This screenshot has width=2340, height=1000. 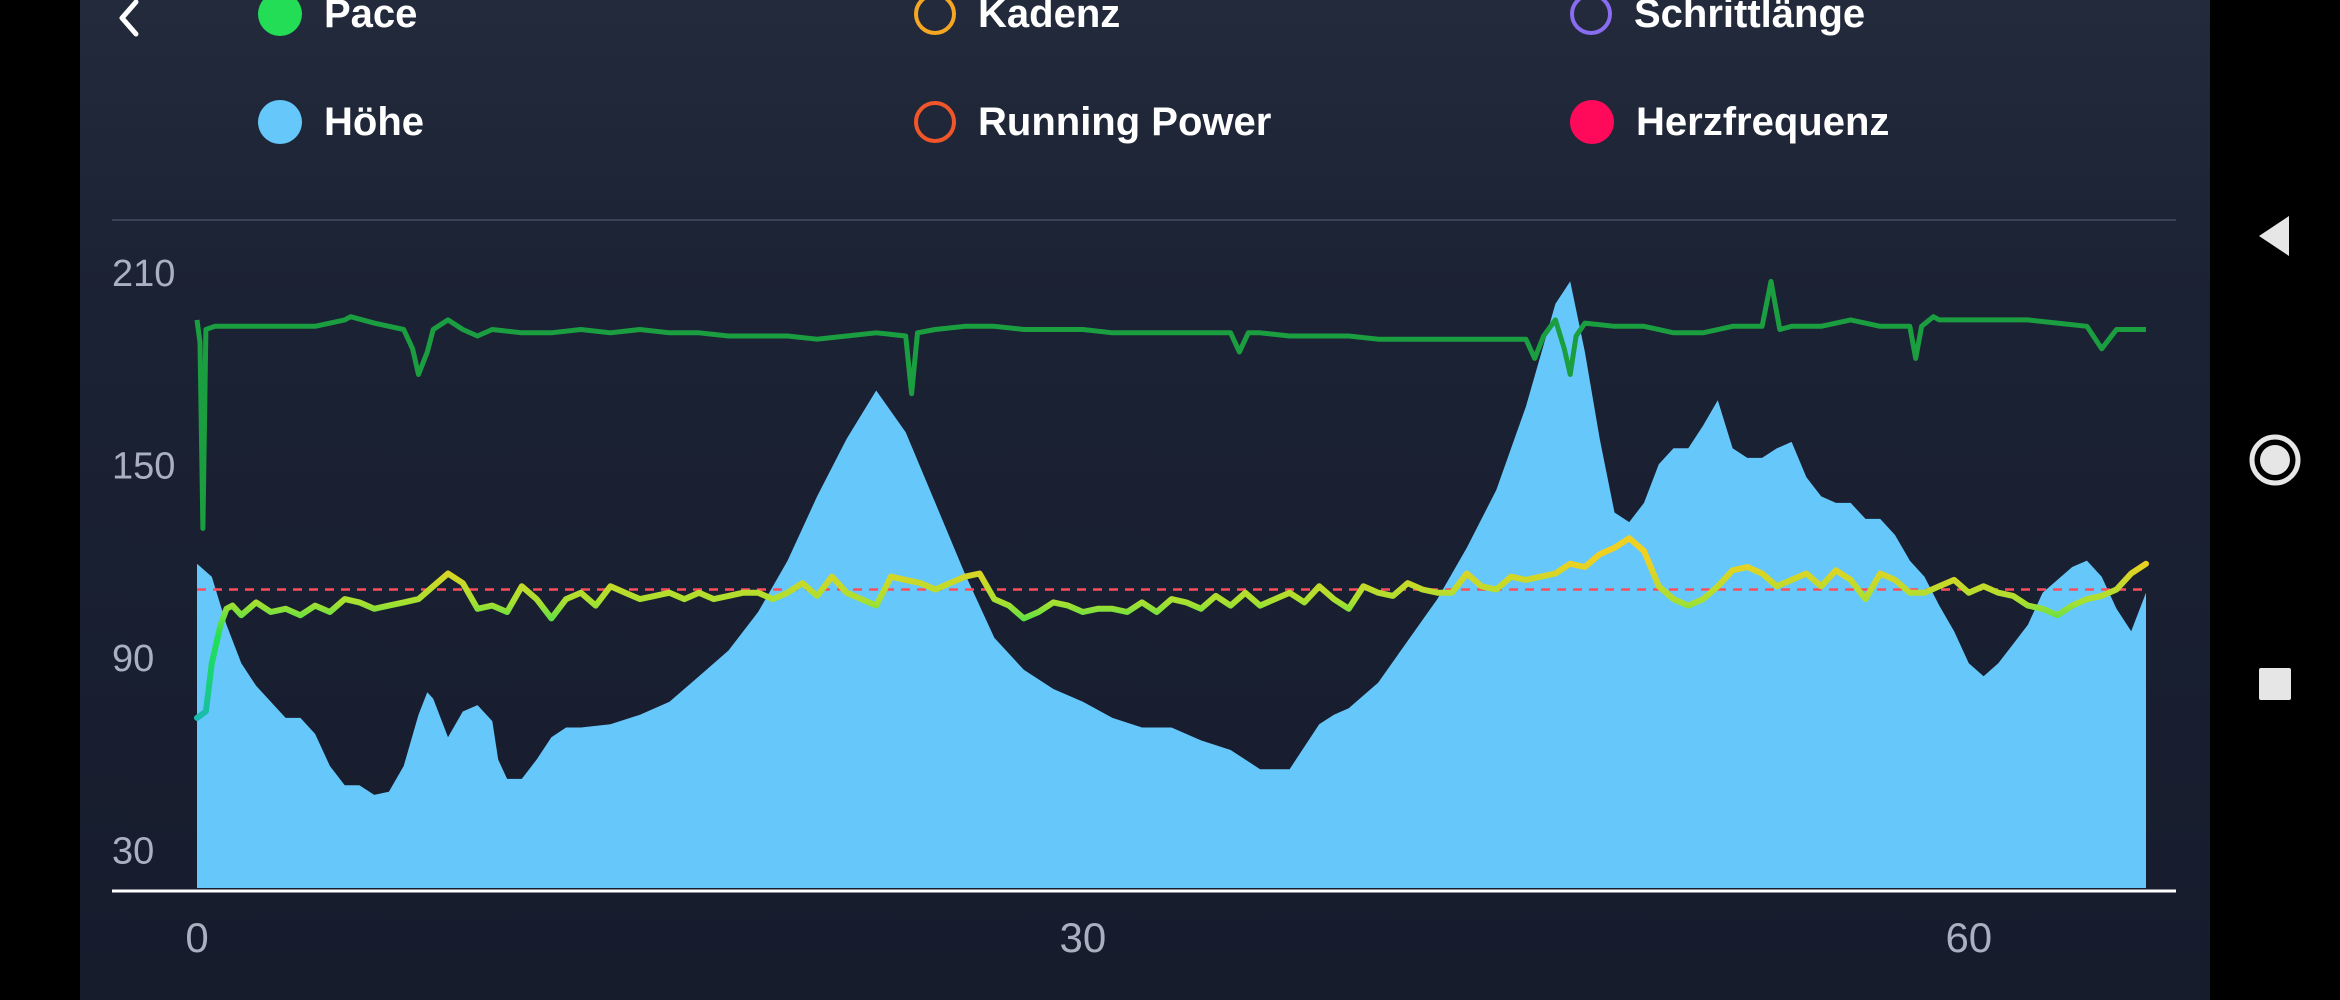 What do you see at coordinates (935, 122) in the screenshot?
I see `running-power-ring-icon` at bounding box center [935, 122].